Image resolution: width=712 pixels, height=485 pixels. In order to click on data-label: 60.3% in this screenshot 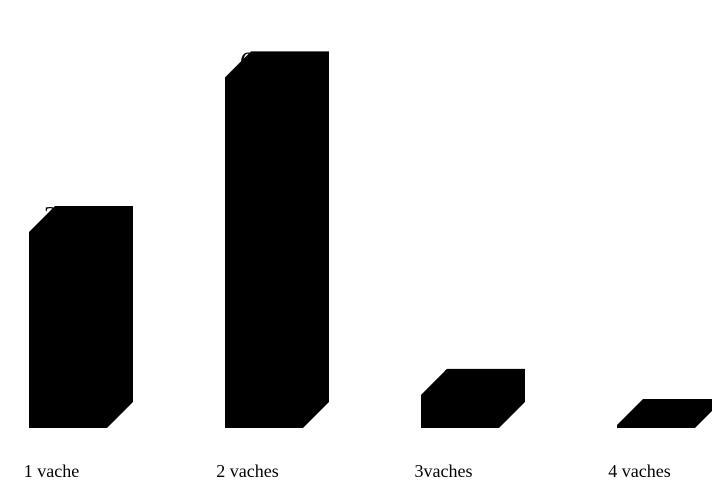, I will do `click(276, 62)`.